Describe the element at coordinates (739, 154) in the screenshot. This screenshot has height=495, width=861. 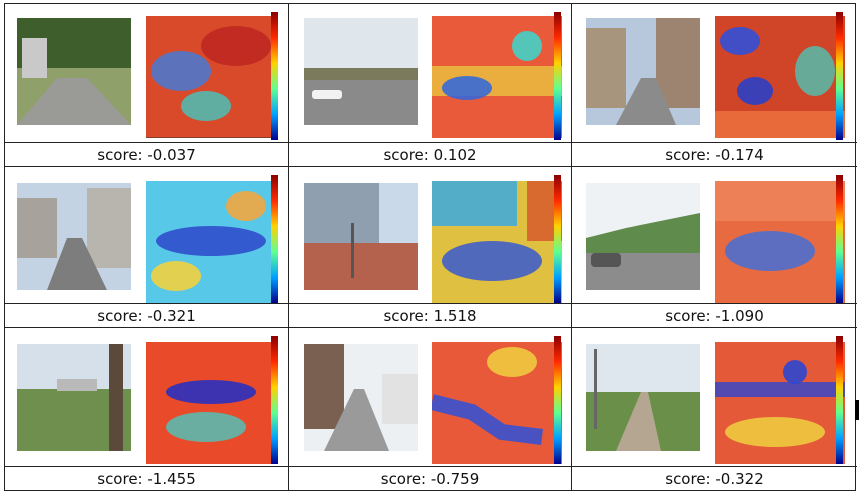
I see `score-value: -0.174` at that location.